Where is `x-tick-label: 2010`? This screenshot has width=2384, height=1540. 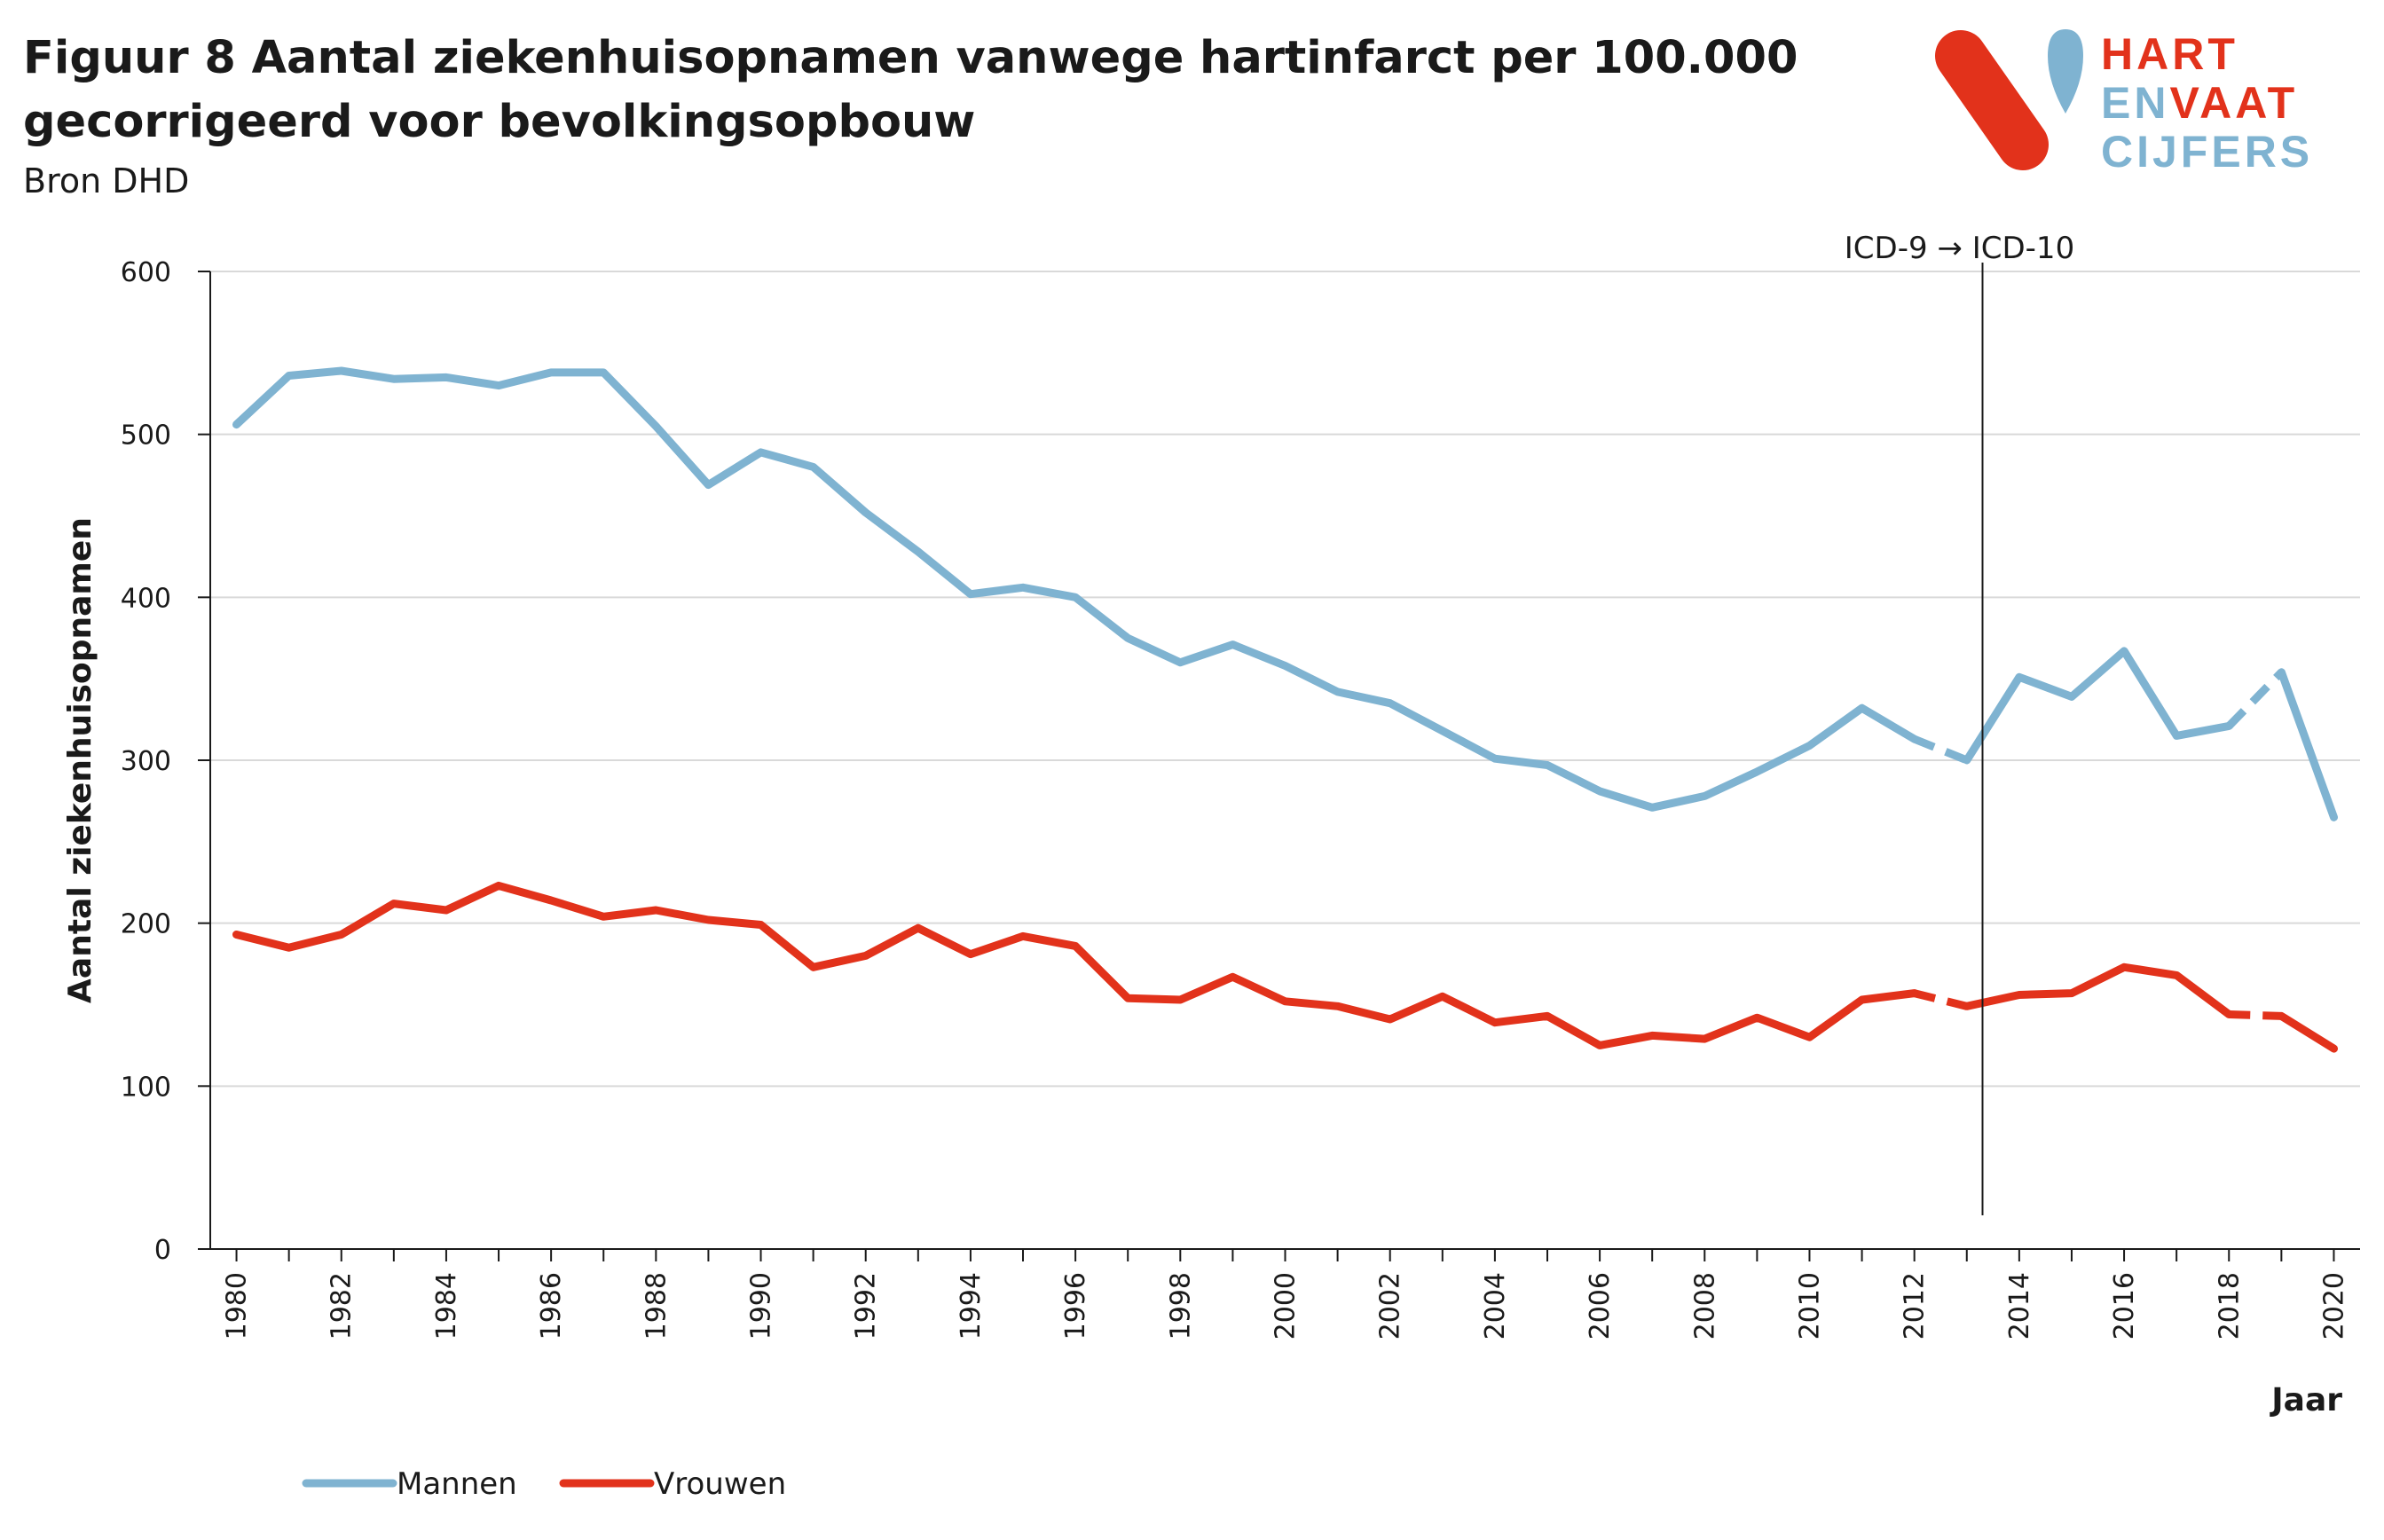 x-tick-label: 2010 is located at coordinates (1809, 1306).